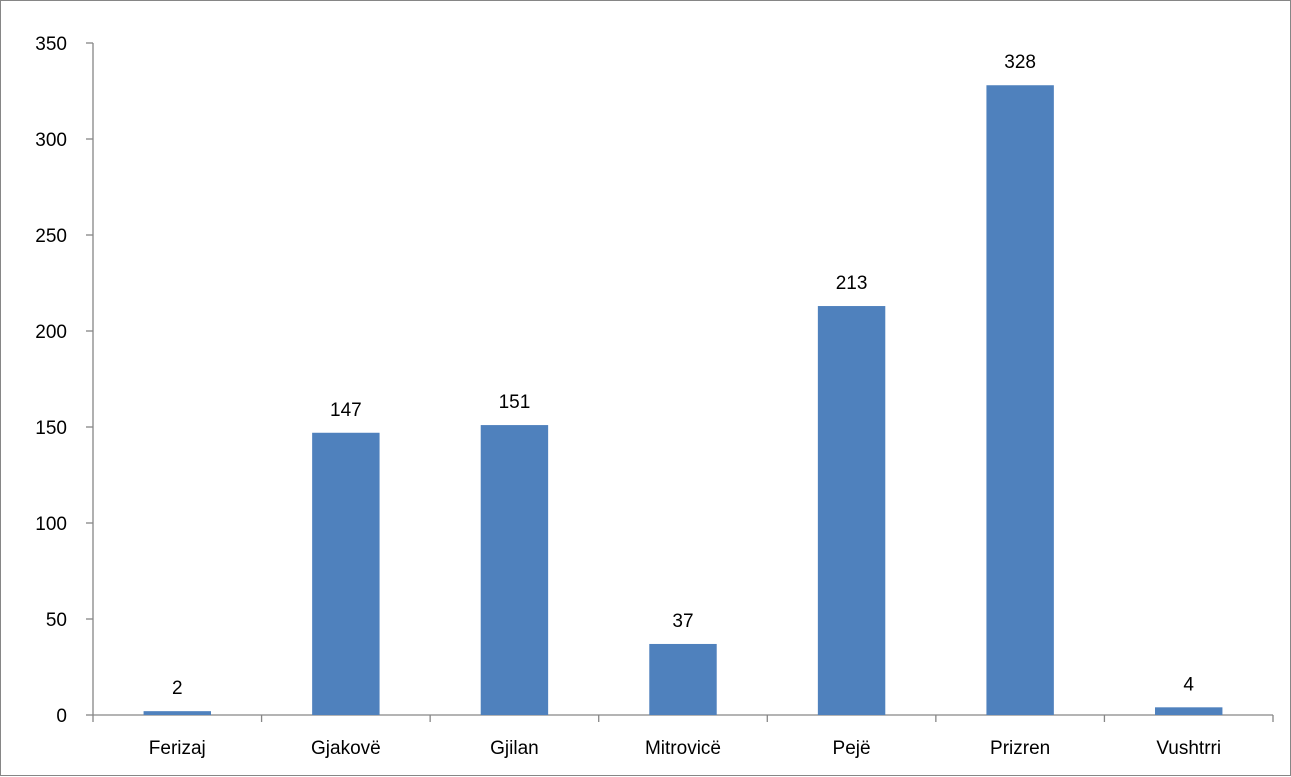 This screenshot has width=1291, height=777. What do you see at coordinates (682, 621) in the screenshot?
I see `data-label: 37` at bounding box center [682, 621].